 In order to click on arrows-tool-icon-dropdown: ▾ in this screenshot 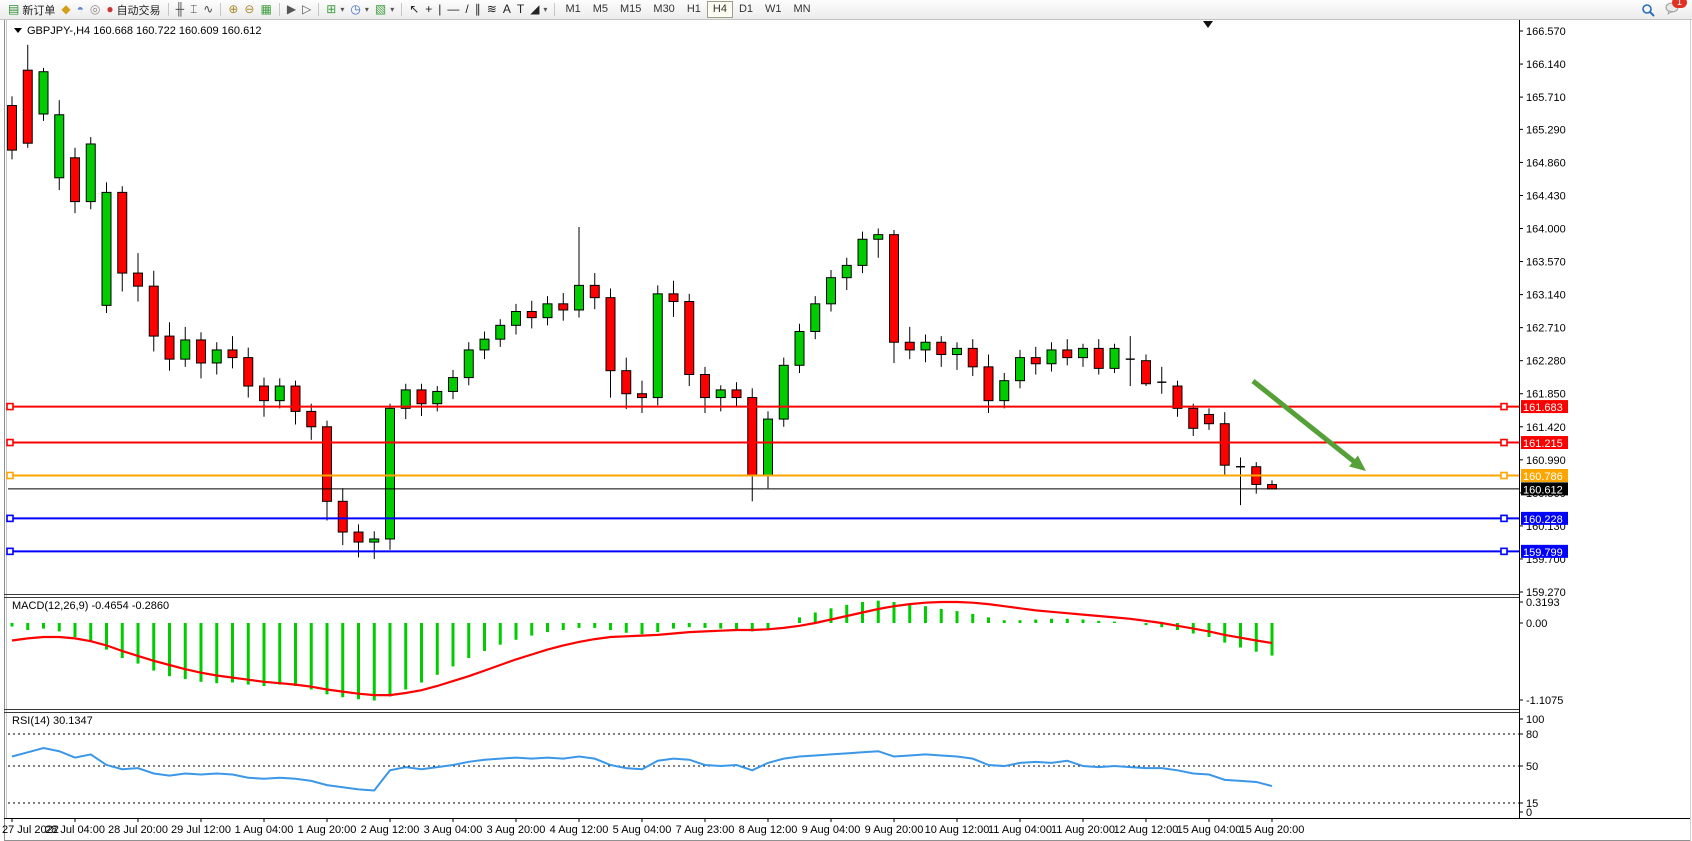, I will do `click(545, 9)`.